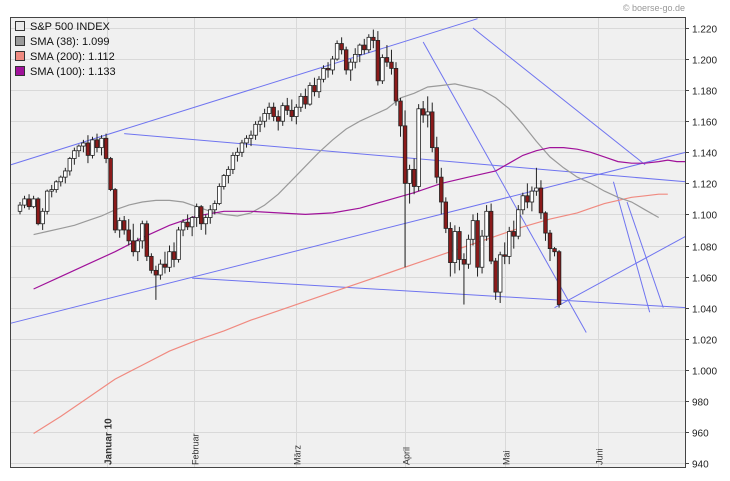 The width and height of the screenshot is (730, 481). I want to click on y-axis-area, so click(708, 243).